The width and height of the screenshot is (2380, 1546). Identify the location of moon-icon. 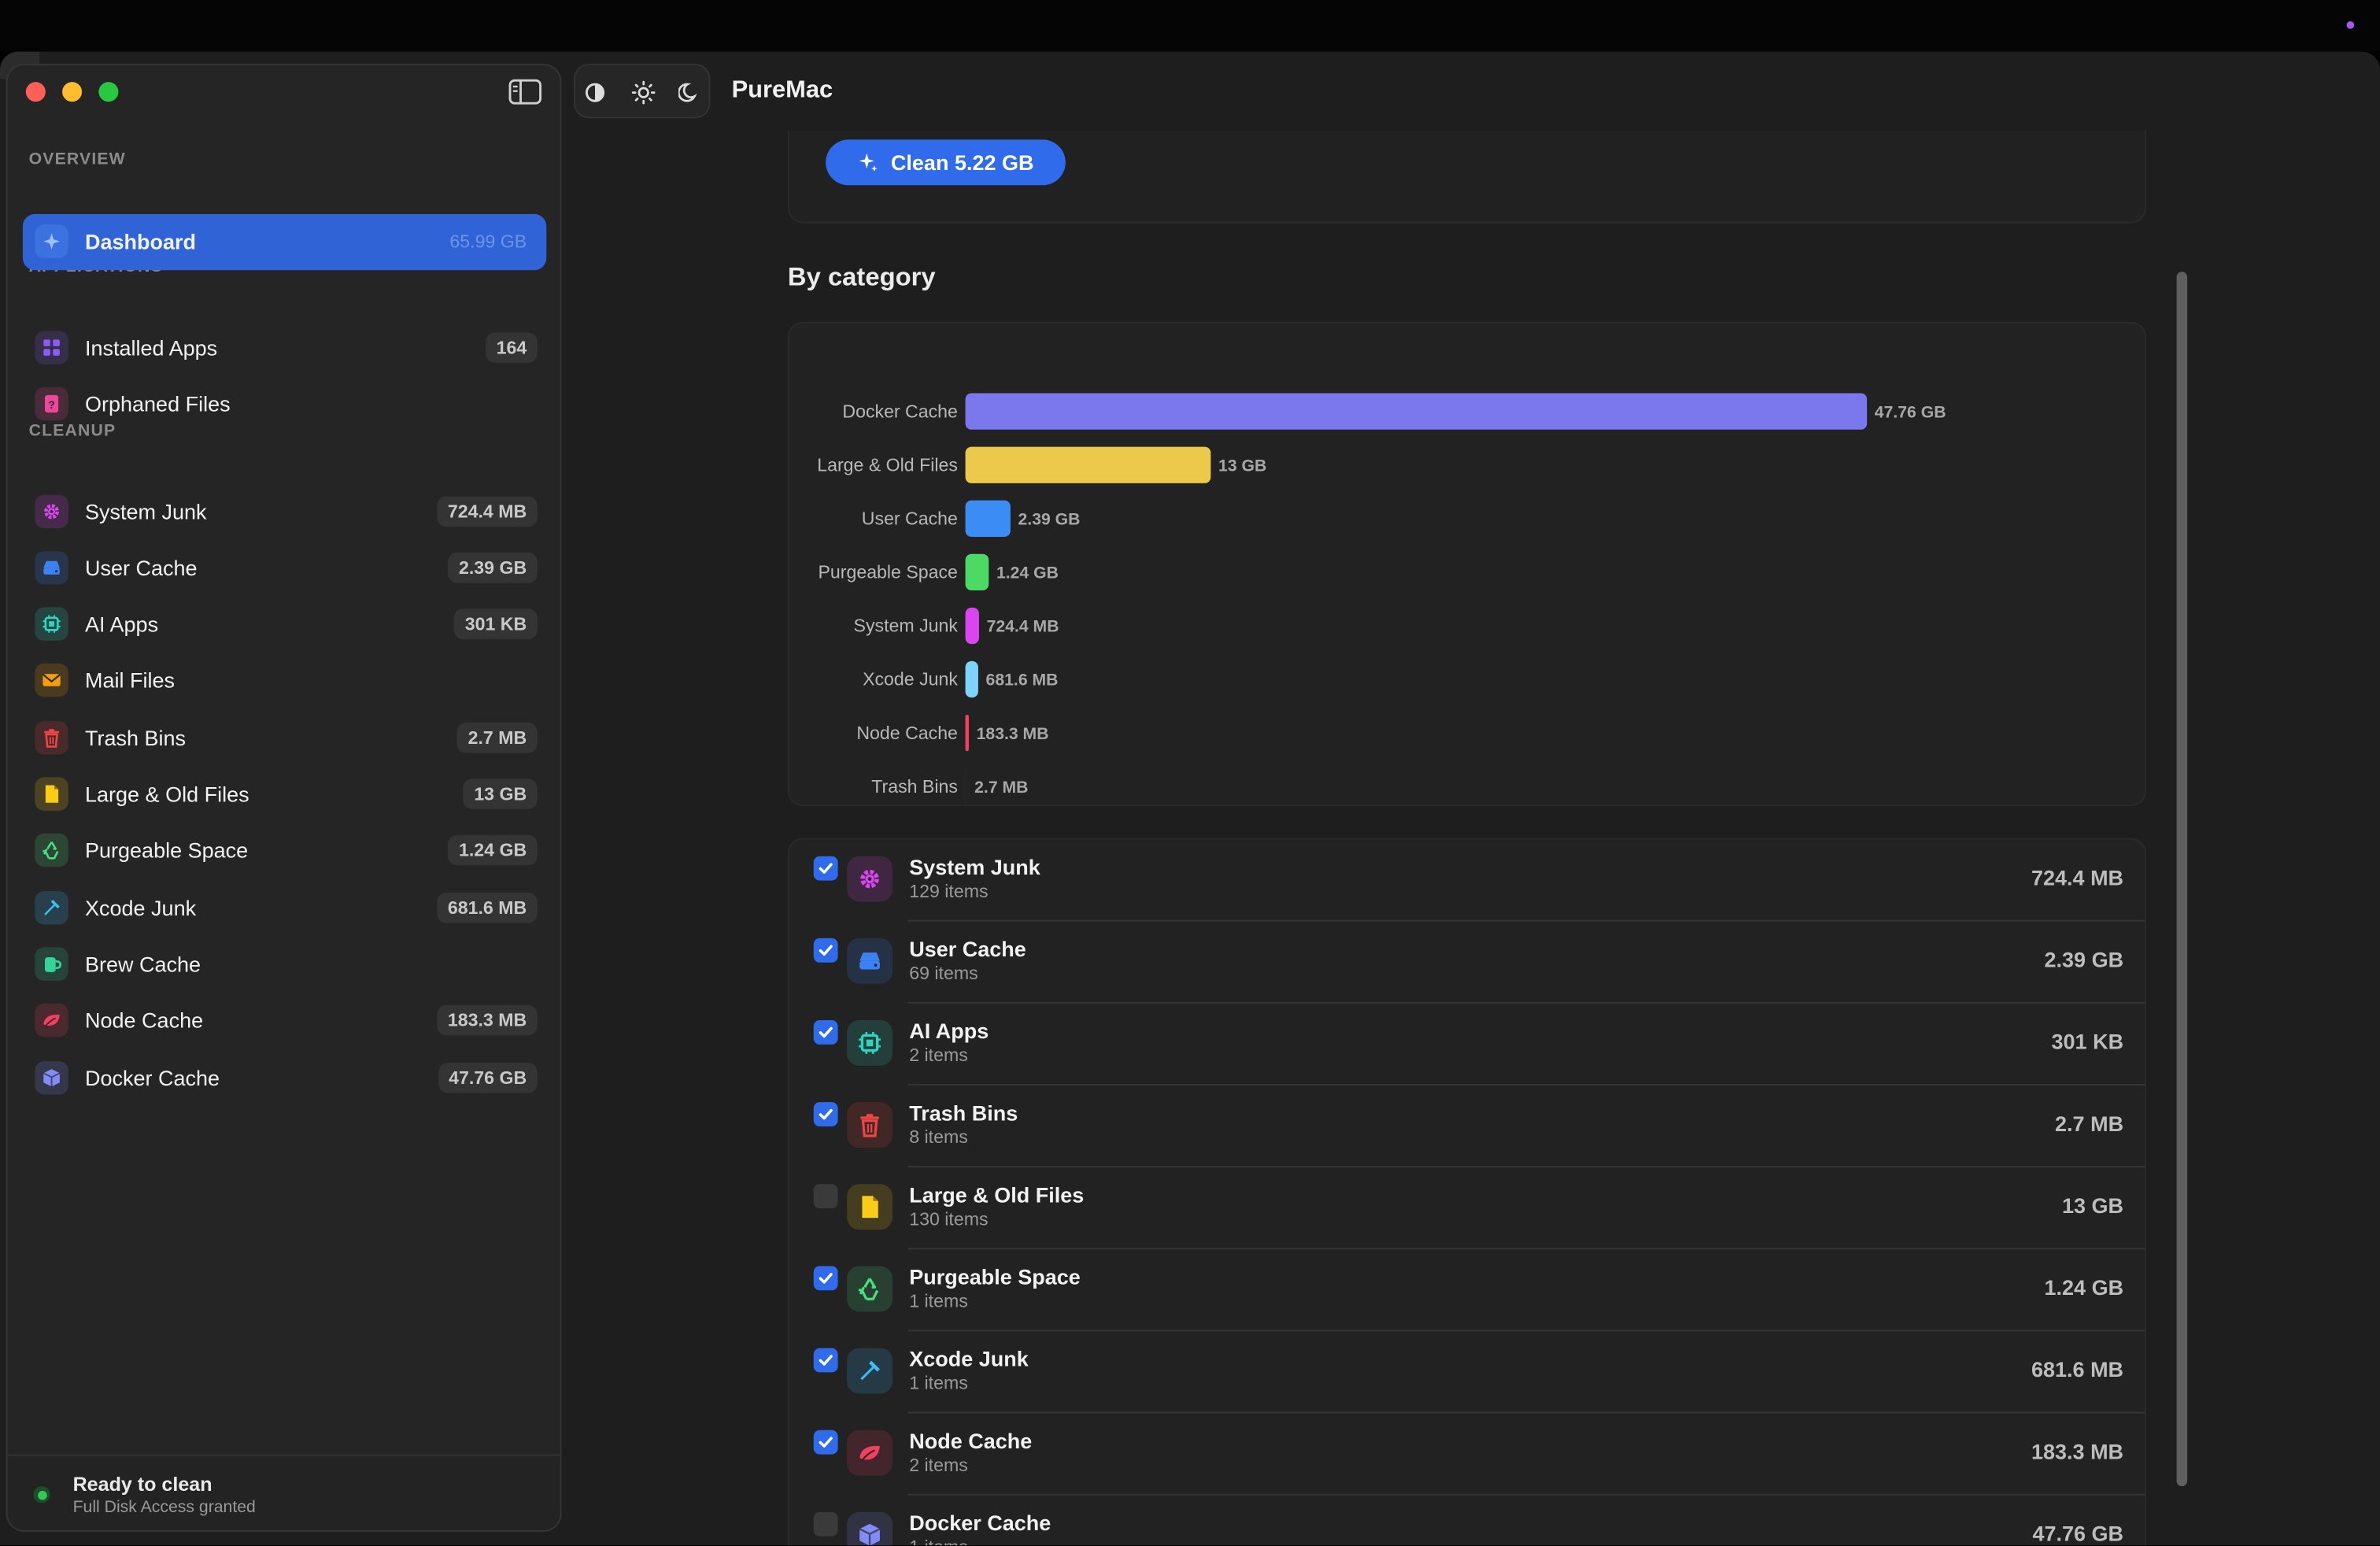
(689, 93).